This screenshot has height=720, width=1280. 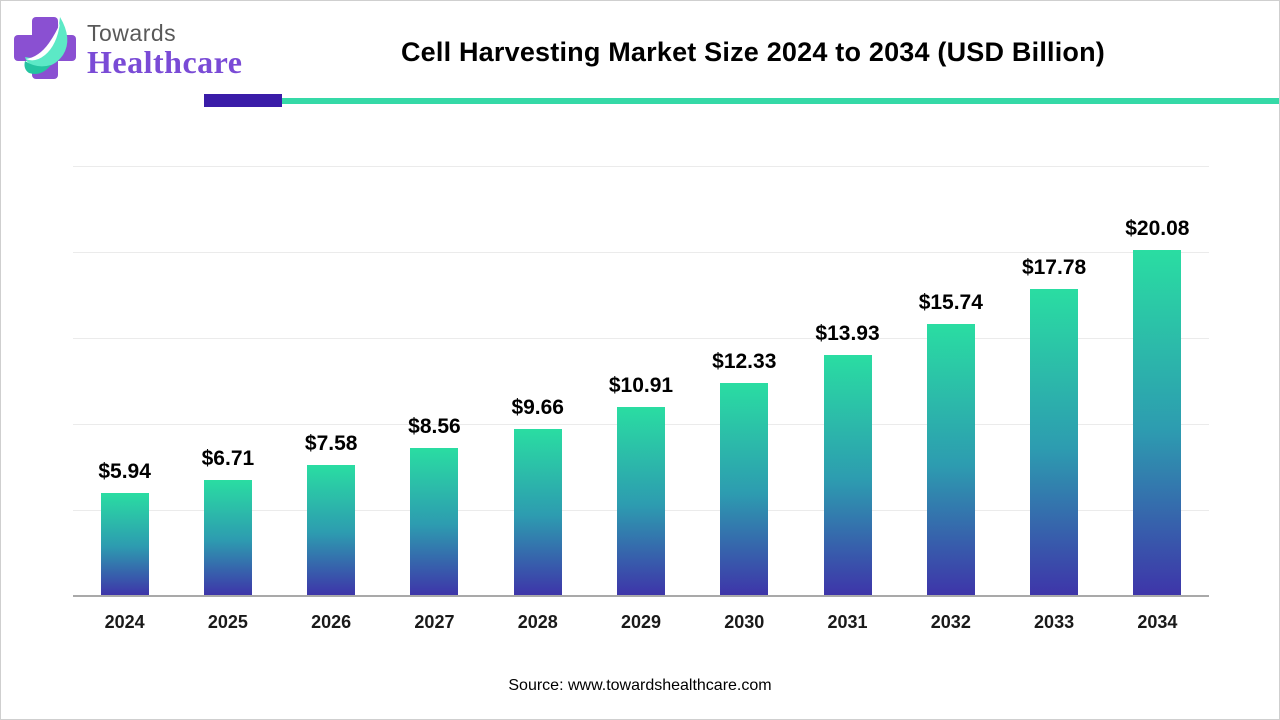 I want to click on bar-value-label-2030: $12.33, so click(x=744, y=361).